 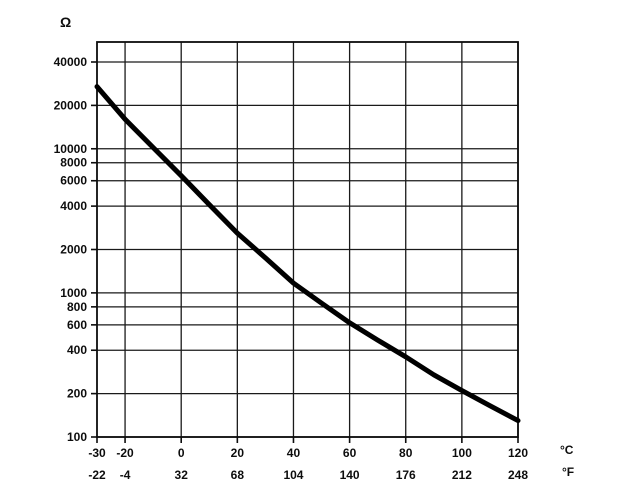 What do you see at coordinates (294, 453) in the screenshot?
I see `x-tick-label-celsius: 40` at bounding box center [294, 453].